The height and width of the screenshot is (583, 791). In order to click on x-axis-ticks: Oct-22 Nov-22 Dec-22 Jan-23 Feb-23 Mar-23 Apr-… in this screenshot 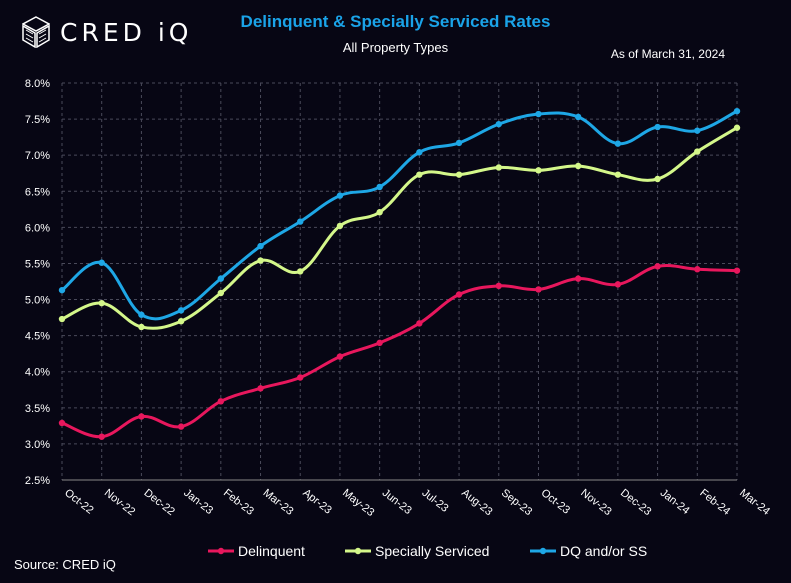, I will do `click(417, 503)`.